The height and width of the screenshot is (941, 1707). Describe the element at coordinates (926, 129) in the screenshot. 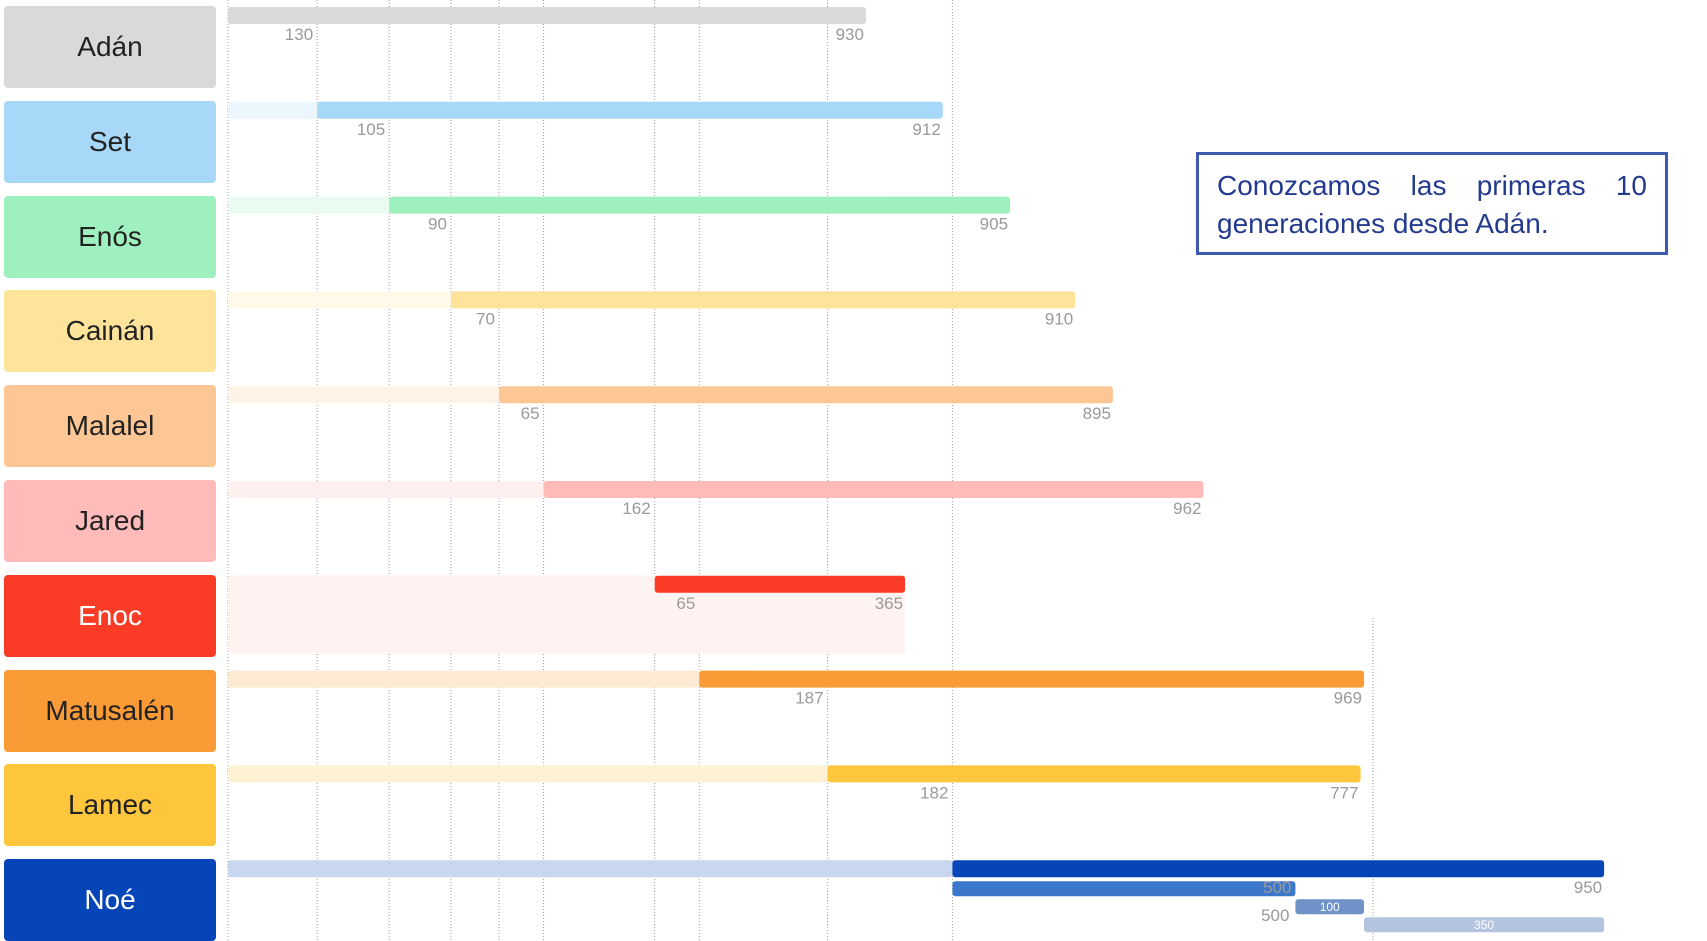

I see `total-years-label: 912` at that location.